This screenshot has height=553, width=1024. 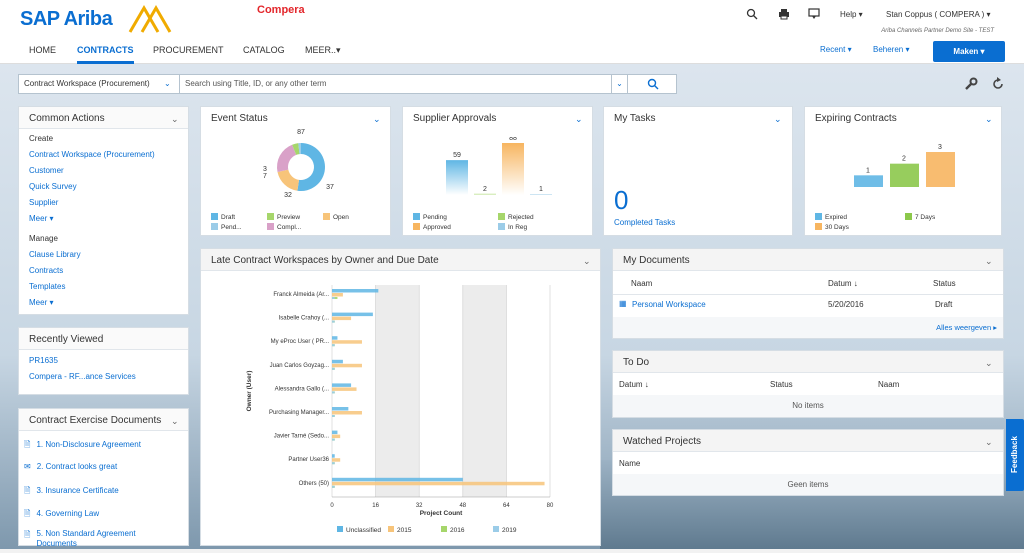 I want to click on document-link: 5. Non Standard Agreement Documents, so click(x=86, y=538).